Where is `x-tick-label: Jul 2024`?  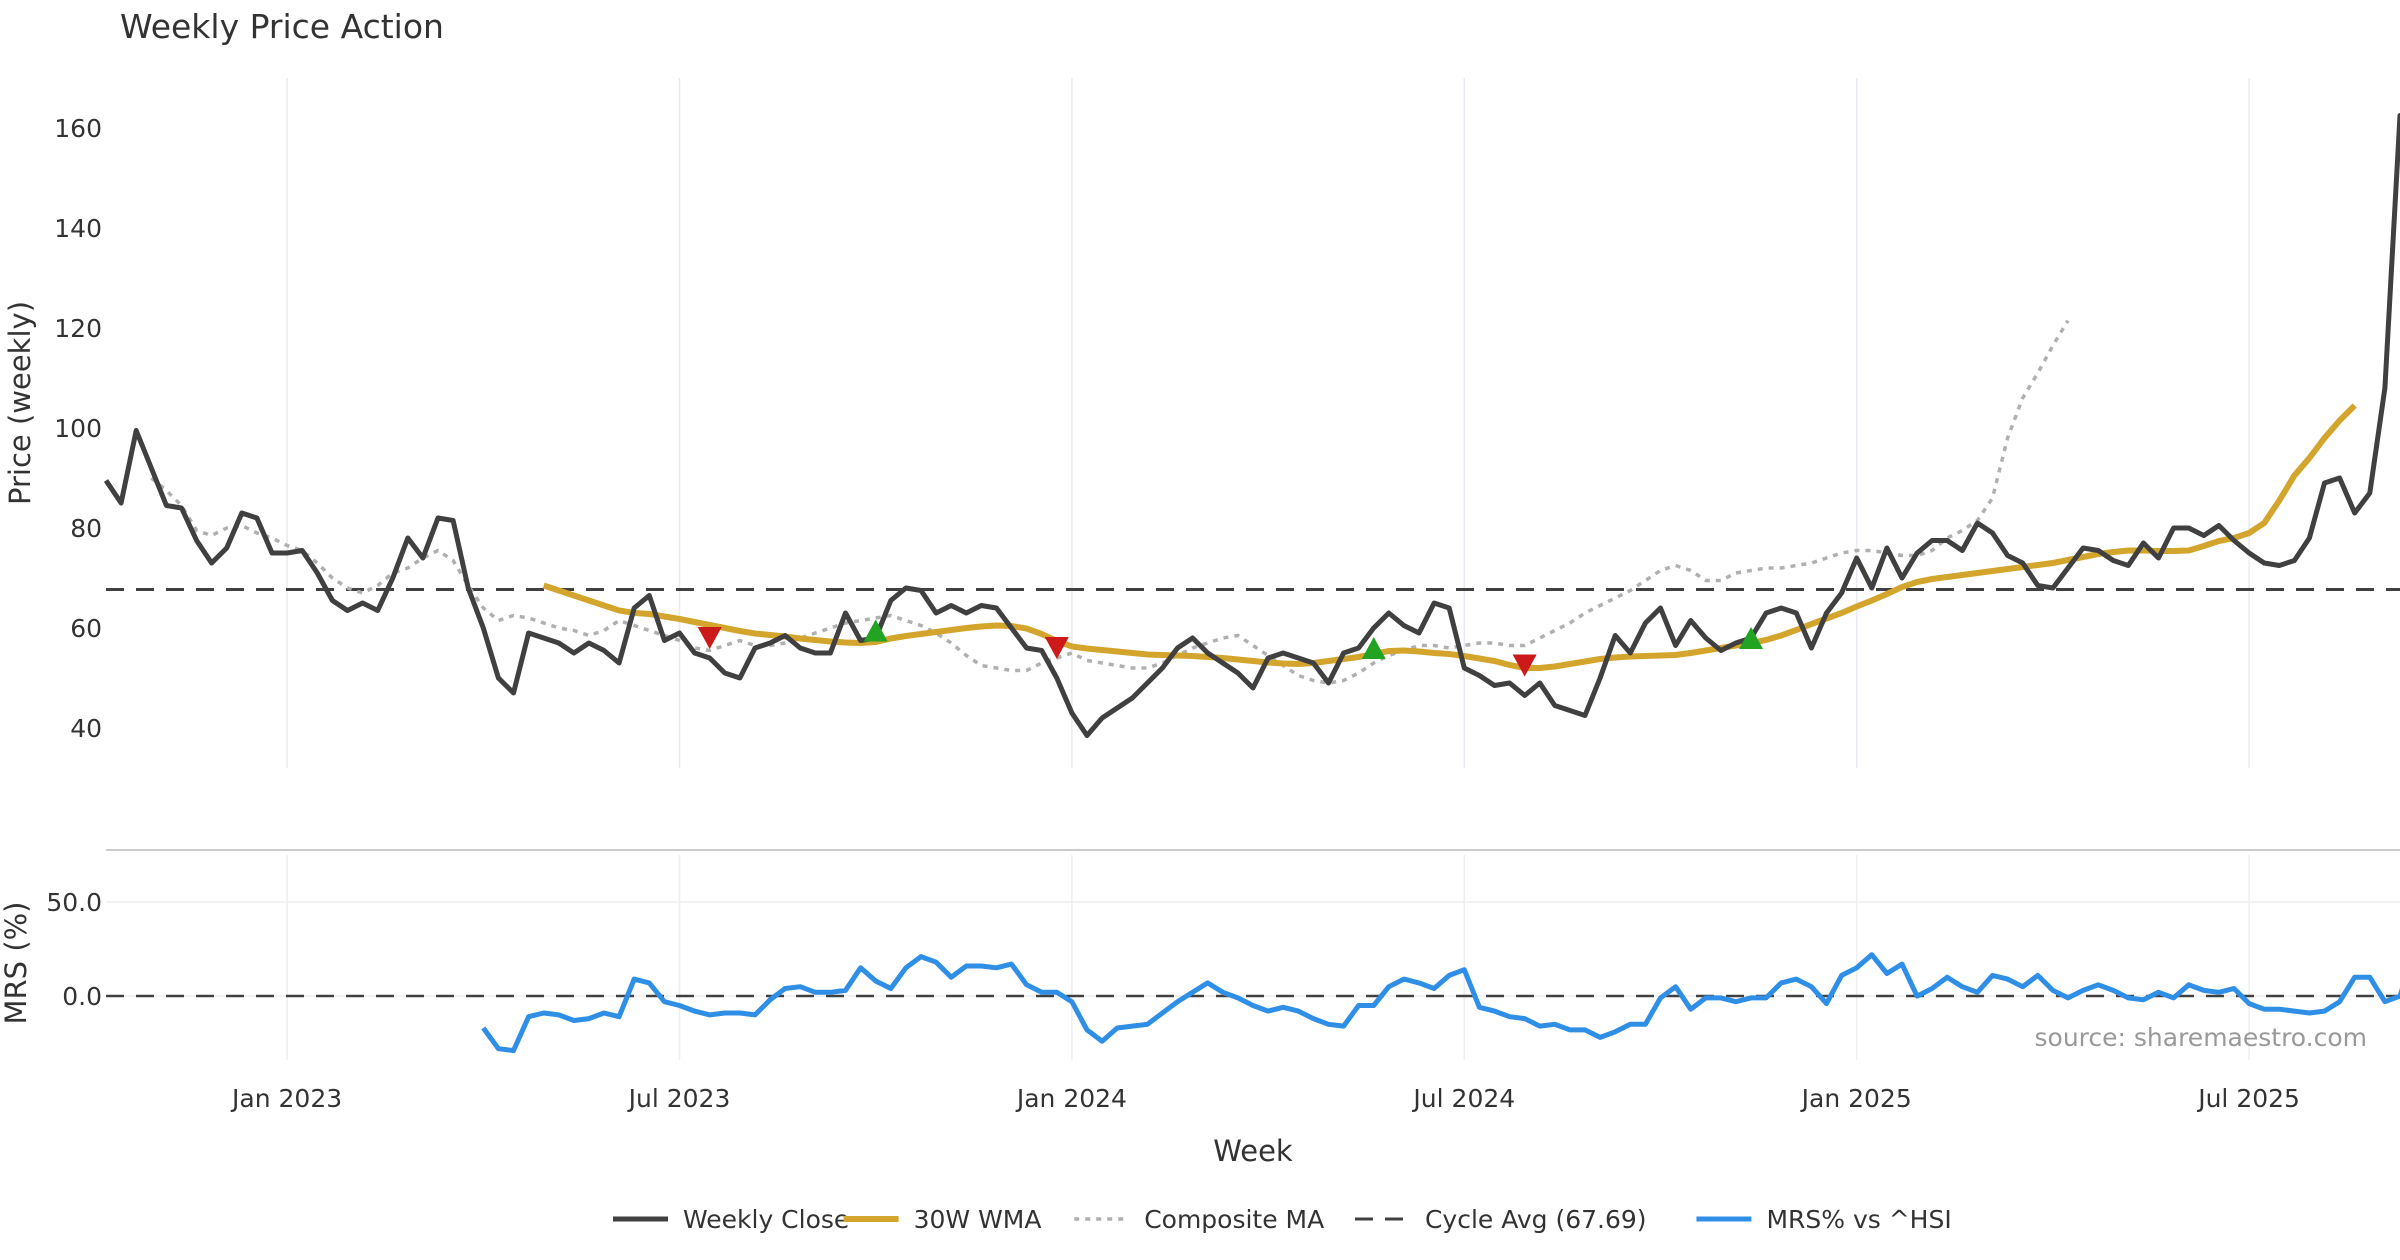 x-tick-label: Jul 2024 is located at coordinates (1463, 1098).